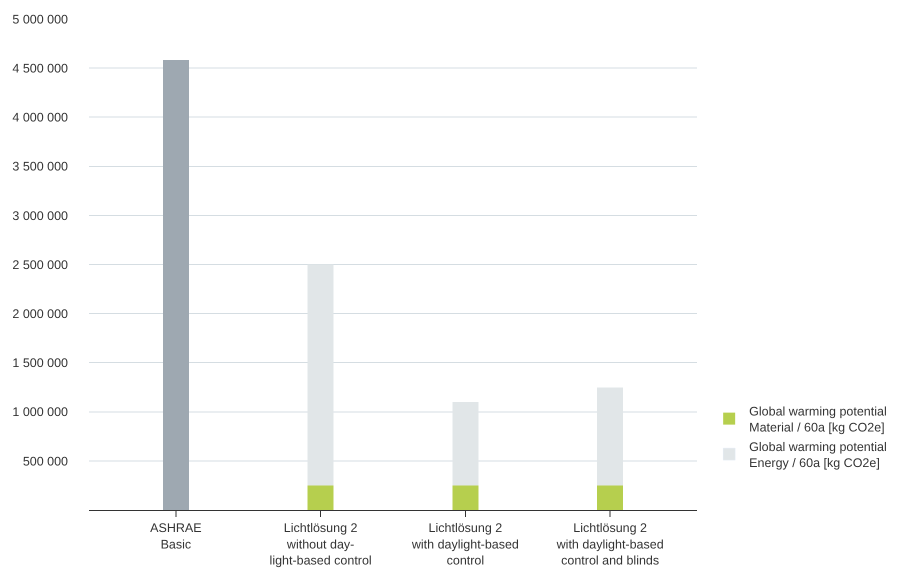 This screenshot has width=919, height=580. What do you see at coordinates (45, 461) in the screenshot?
I see `y-tick-label: 500 000` at bounding box center [45, 461].